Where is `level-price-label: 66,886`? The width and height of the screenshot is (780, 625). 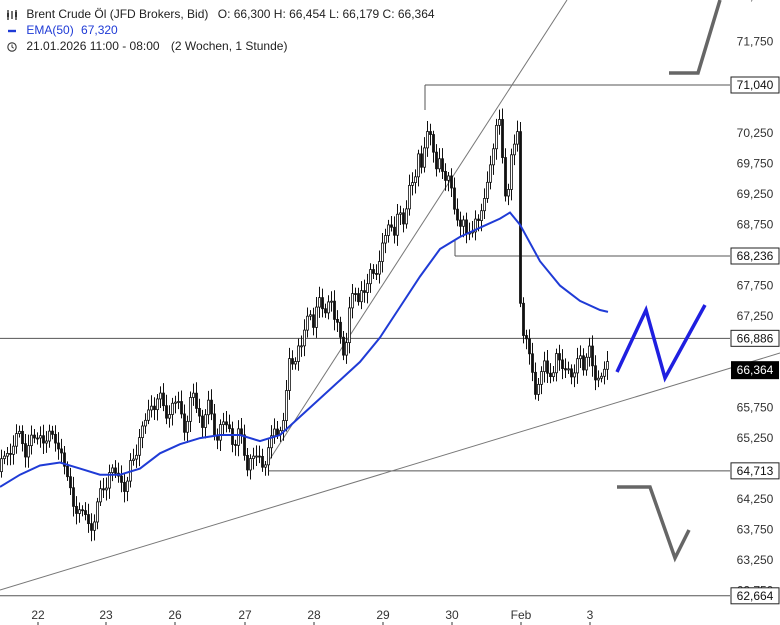
level-price-label: 66,886 is located at coordinates (755, 338).